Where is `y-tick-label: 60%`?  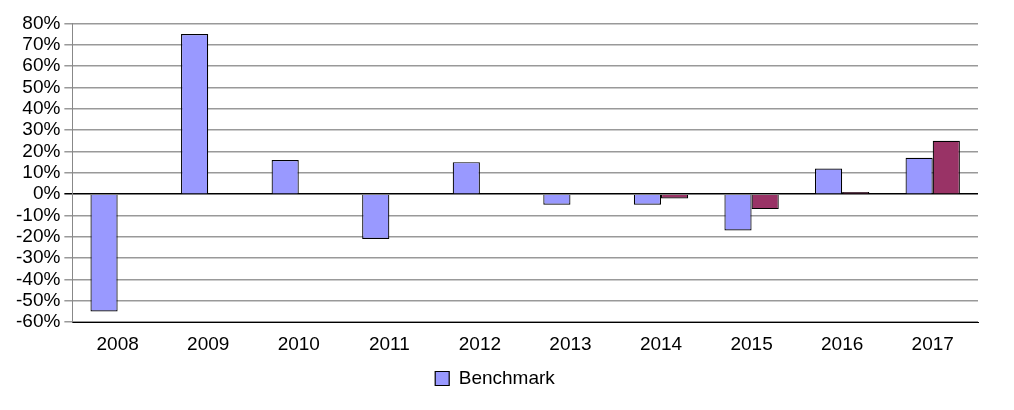
y-tick-label: 60% is located at coordinates (41, 65).